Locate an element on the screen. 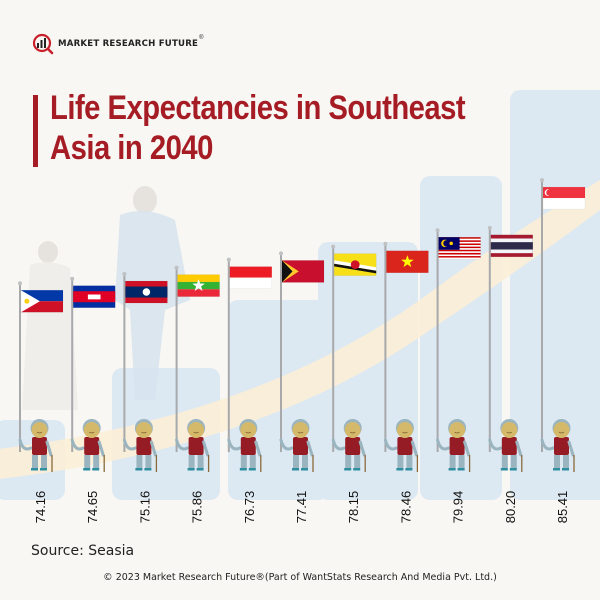 This screenshot has width=600, height=600. chart-mark-singapore: 85.41 is located at coordinates (563, 351).